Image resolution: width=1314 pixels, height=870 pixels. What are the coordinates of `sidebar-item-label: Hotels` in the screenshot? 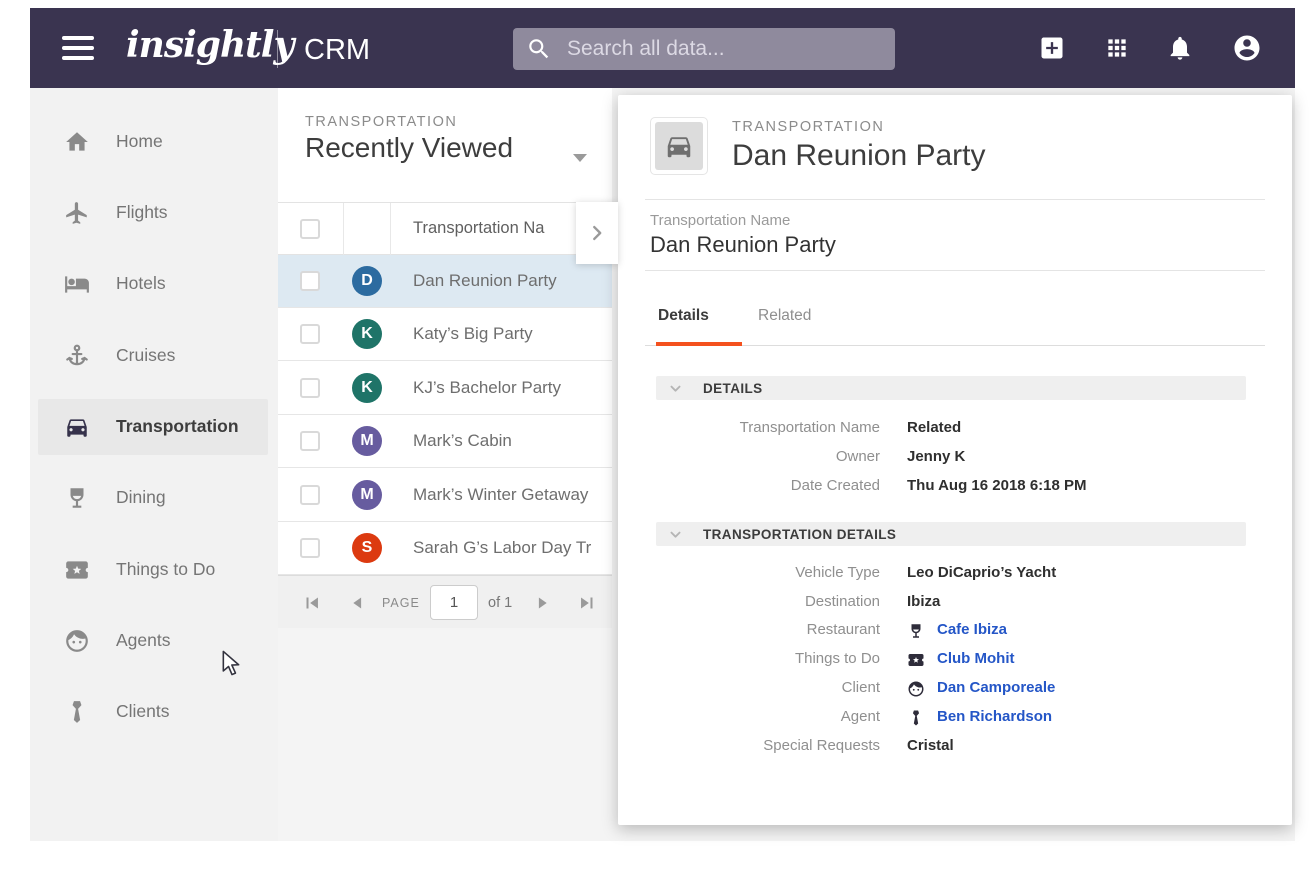 It's located at (141, 283).